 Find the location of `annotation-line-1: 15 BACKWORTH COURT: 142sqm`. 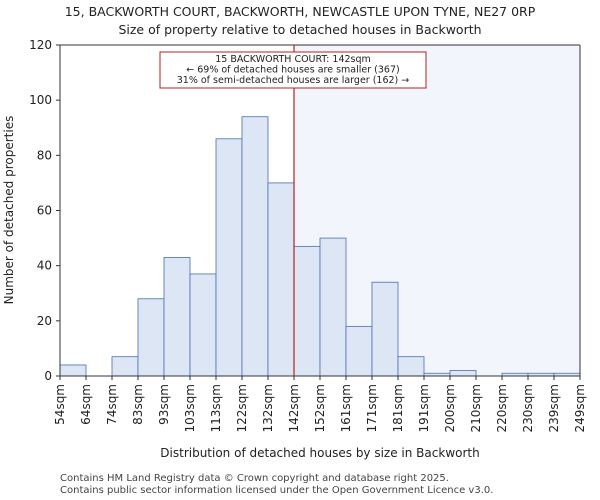

annotation-line-1: 15 BACKWORTH COURT: 142sqm is located at coordinates (293, 59).